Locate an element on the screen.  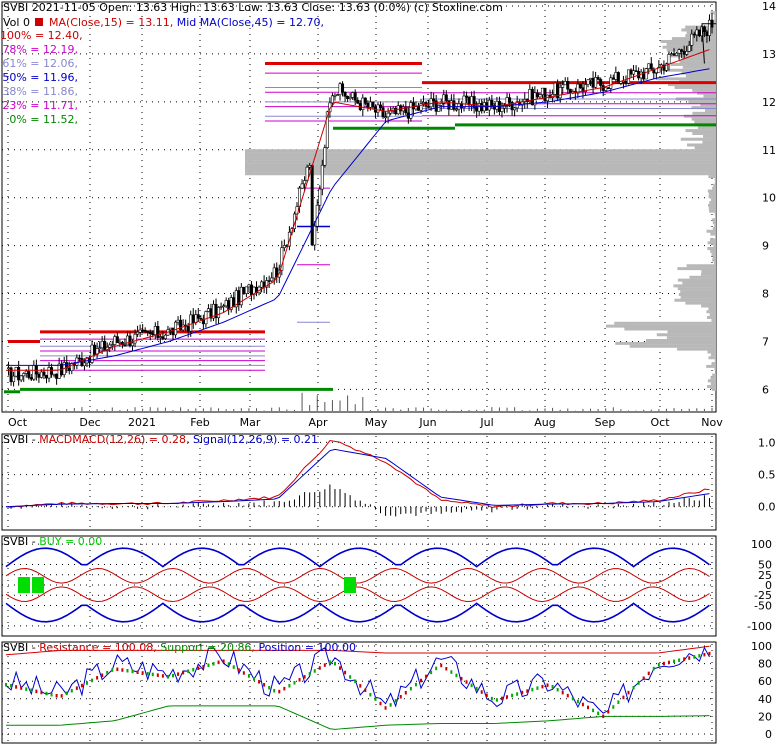
buy-markers is located at coordinates (187, 585).